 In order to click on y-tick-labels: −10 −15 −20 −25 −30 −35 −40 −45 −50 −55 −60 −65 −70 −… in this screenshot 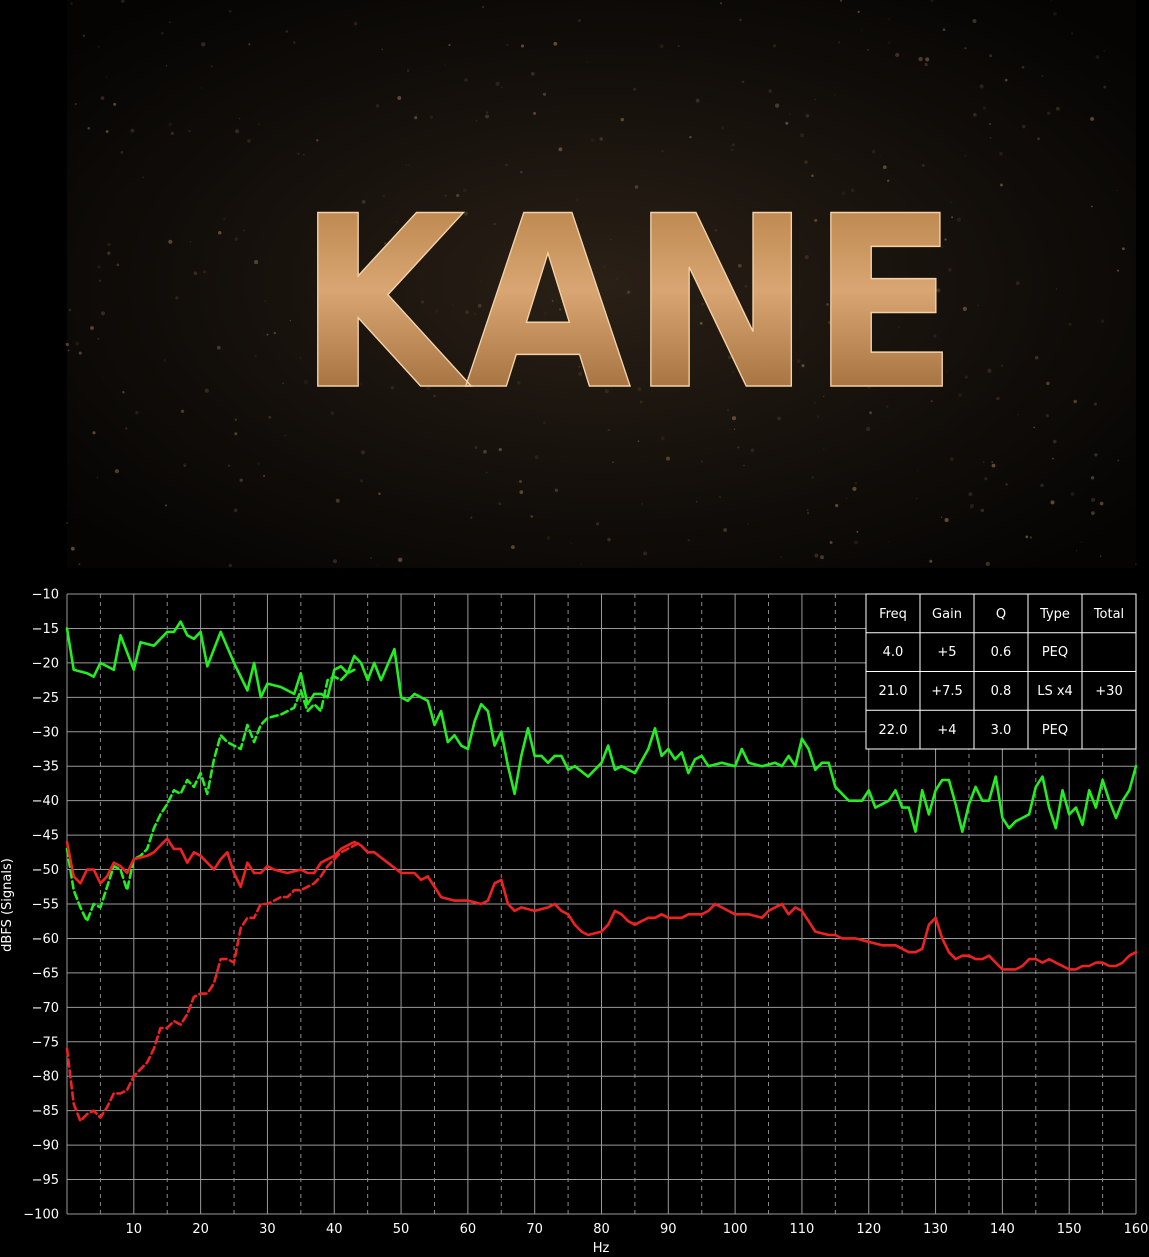, I will do `click(41, 905)`.